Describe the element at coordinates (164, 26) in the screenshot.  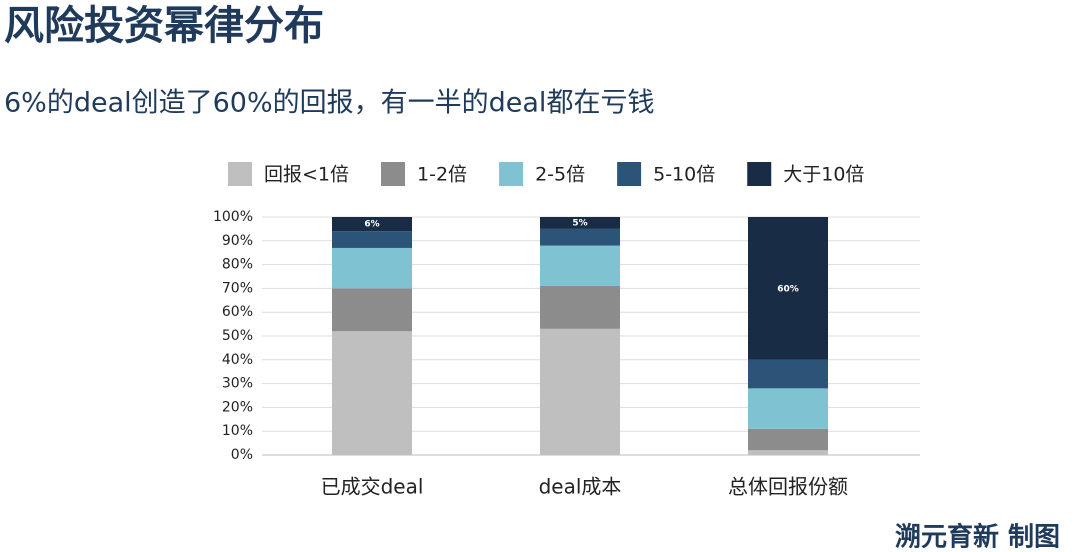
I see `chart-title: 风险投资幂律分布` at that location.